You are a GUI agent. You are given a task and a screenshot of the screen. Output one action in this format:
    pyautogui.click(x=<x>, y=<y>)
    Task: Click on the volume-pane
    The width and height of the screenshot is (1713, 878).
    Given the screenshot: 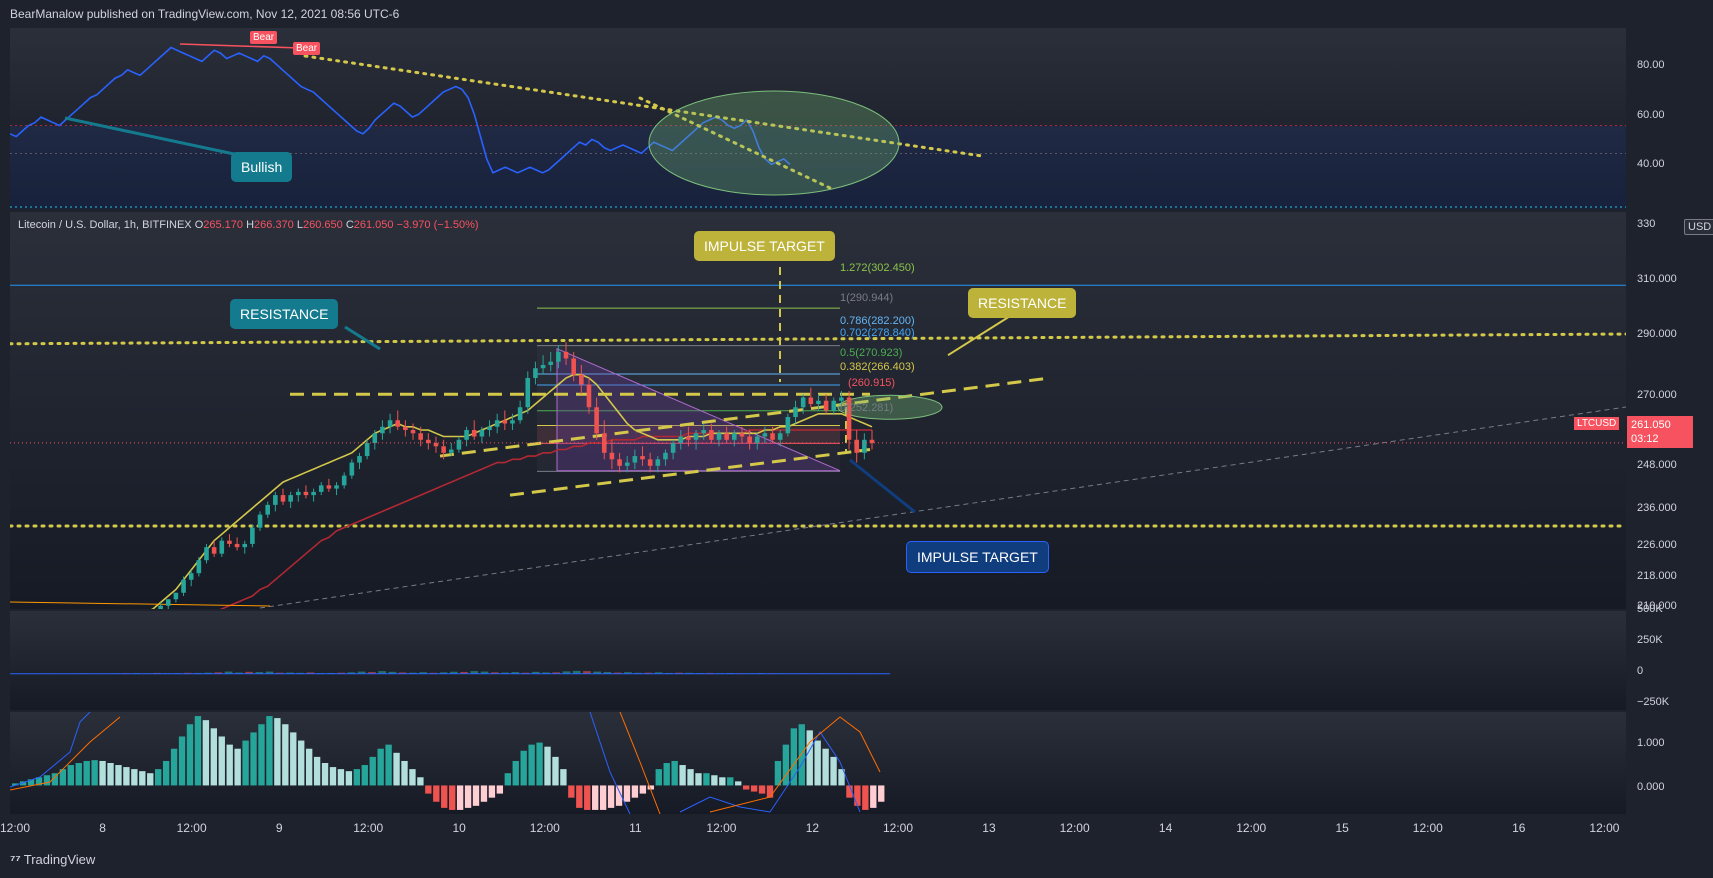 What is the action you would take?
    pyautogui.click(x=818, y=660)
    